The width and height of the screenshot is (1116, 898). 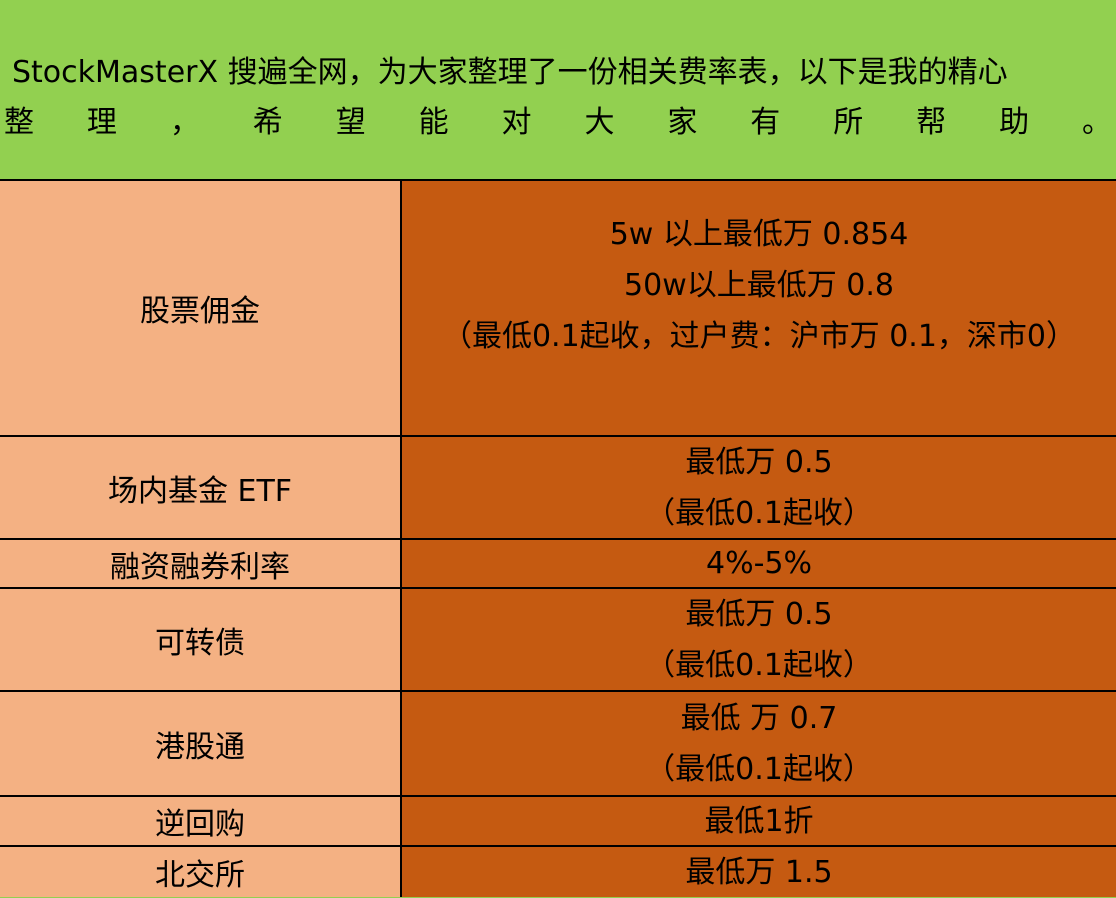 I want to click on intro-line-1: StockMasterX 搜遍全网，为大家整理了一份相关费率表，以下是我的精心, so click(x=510, y=72).